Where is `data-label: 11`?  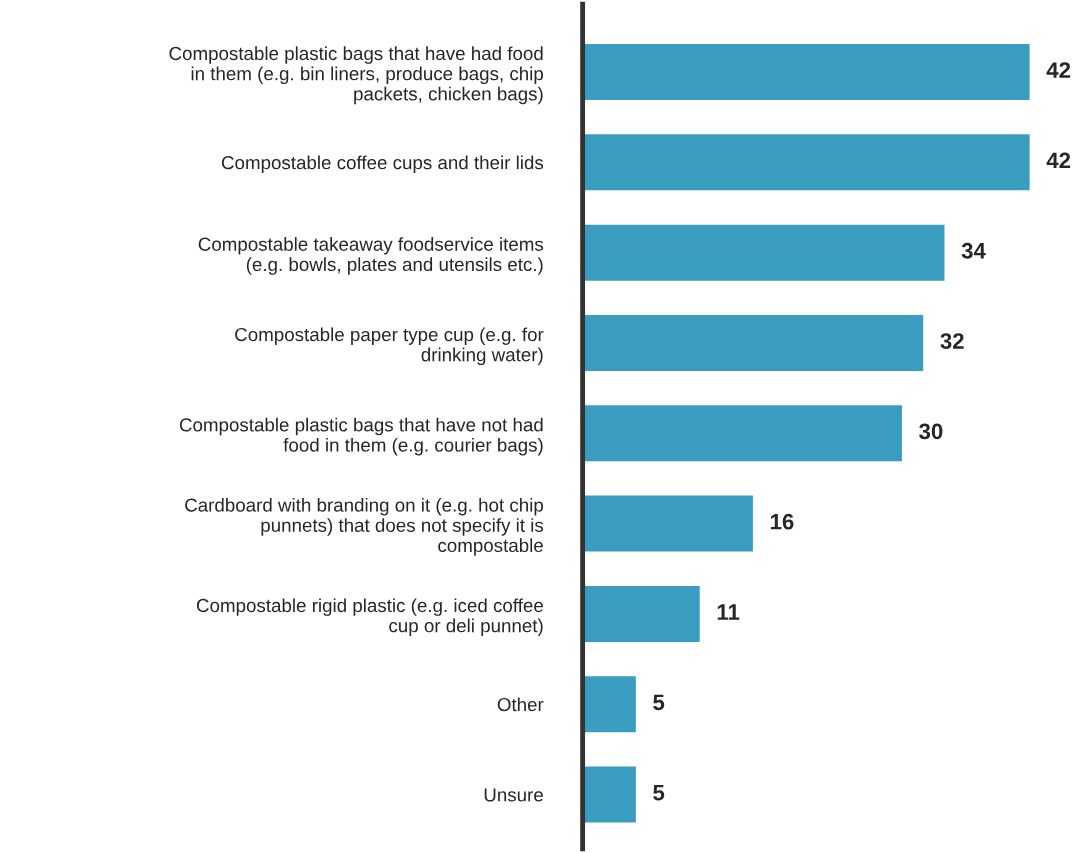 data-label: 11 is located at coordinates (728, 612).